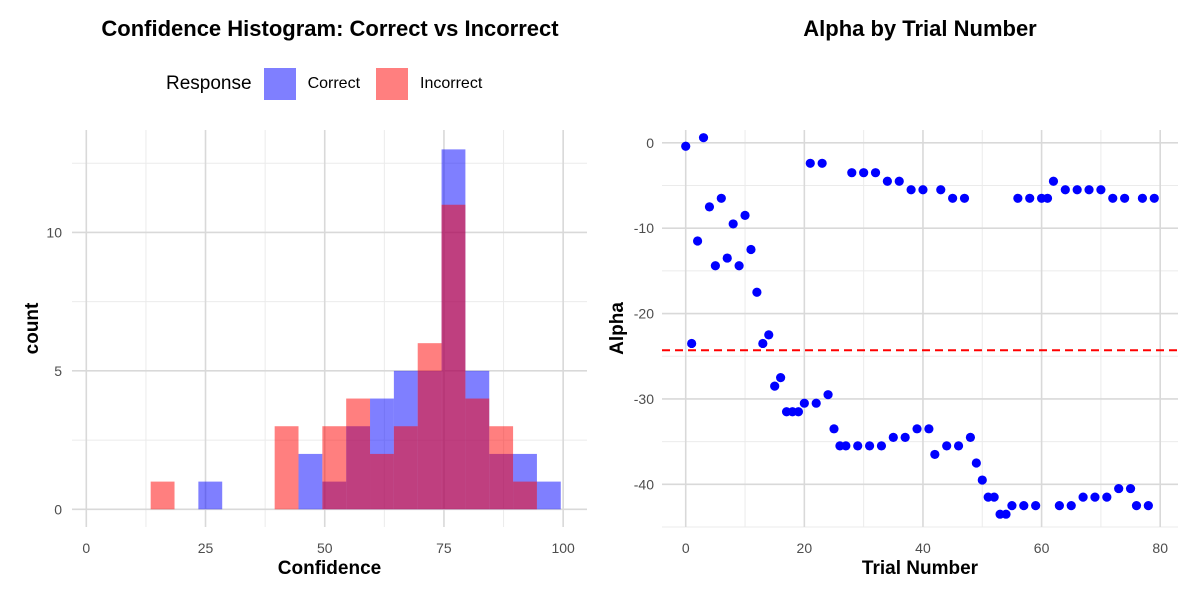  What do you see at coordinates (644, 314) in the screenshot?
I see `scatter-y-tick-label: -20` at bounding box center [644, 314].